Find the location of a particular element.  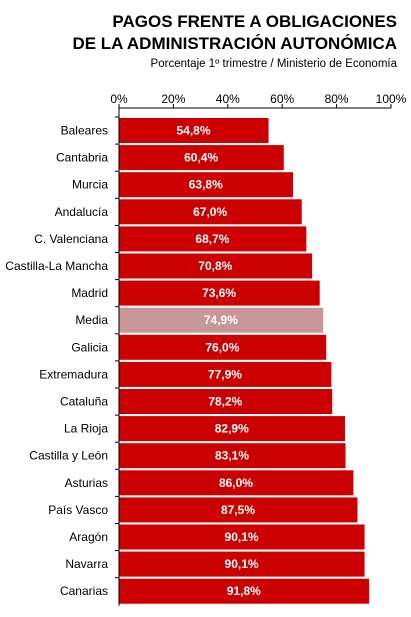

x-tick-label: 80% is located at coordinates (337, 99).